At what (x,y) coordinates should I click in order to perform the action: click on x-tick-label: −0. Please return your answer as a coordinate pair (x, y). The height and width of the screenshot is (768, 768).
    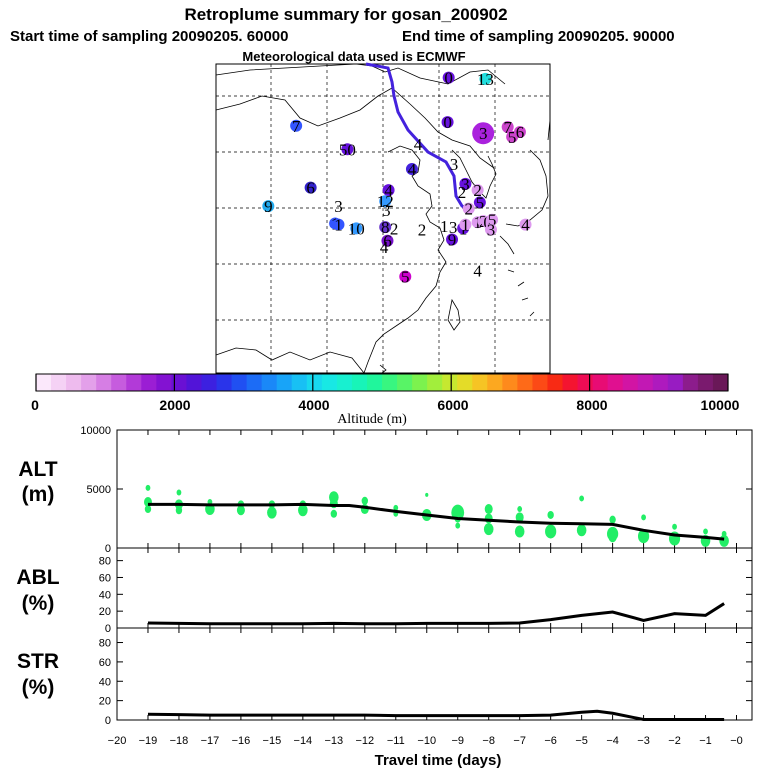
    Looking at the image, I should click on (736, 741).